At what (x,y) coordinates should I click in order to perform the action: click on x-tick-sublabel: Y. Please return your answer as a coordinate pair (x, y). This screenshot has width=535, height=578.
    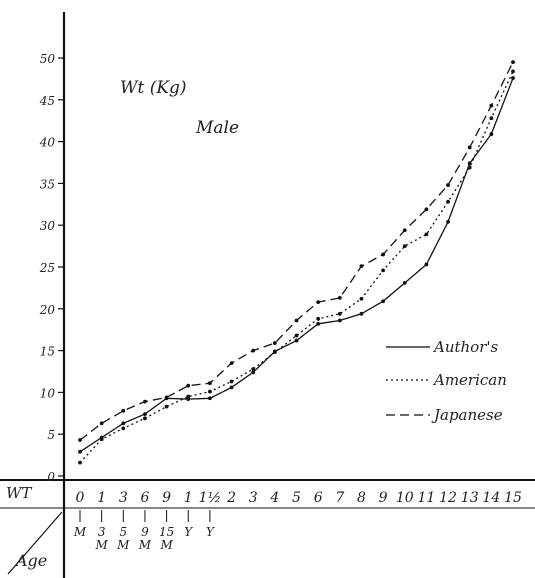
    Looking at the image, I should click on (210, 532).